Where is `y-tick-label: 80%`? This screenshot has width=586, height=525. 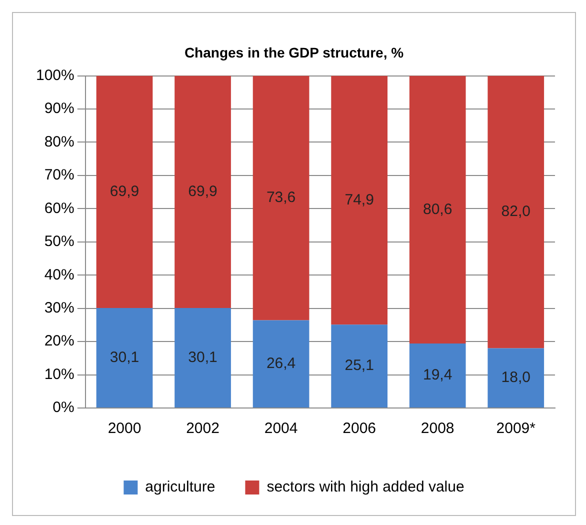
y-tick-label: 80% is located at coordinates (59, 141).